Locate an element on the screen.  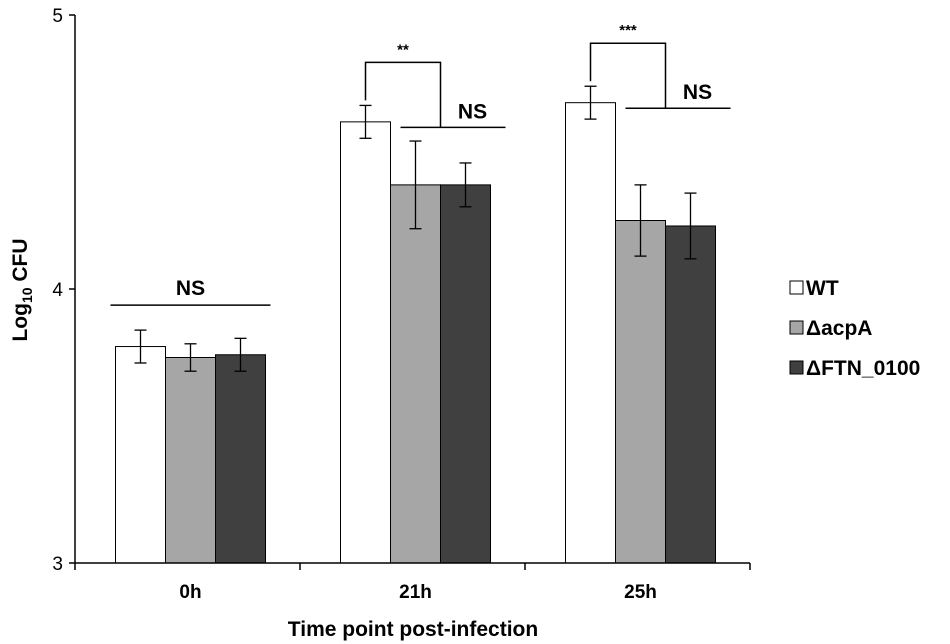
y-tick-label-3: 3 is located at coordinates (57, 564).